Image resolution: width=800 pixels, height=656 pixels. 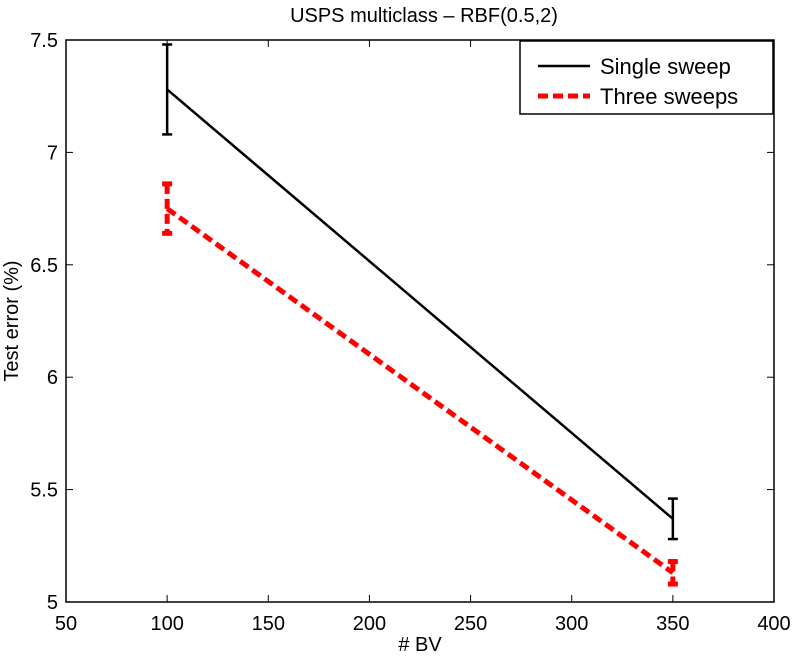 What do you see at coordinates (44, 322) in the screenshot?
I see `y-tick-labels: 5 5.5 6 6.5 7 7.5` at bounding box center [44, 322].